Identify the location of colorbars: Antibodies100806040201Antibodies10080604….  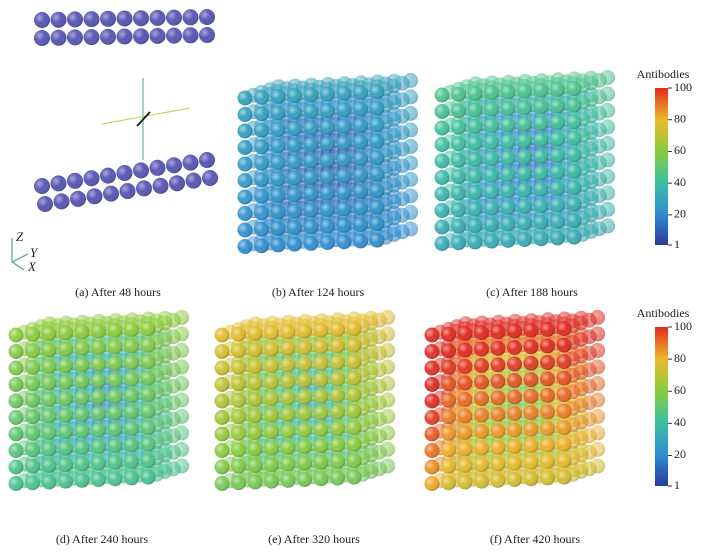
(664, 279).